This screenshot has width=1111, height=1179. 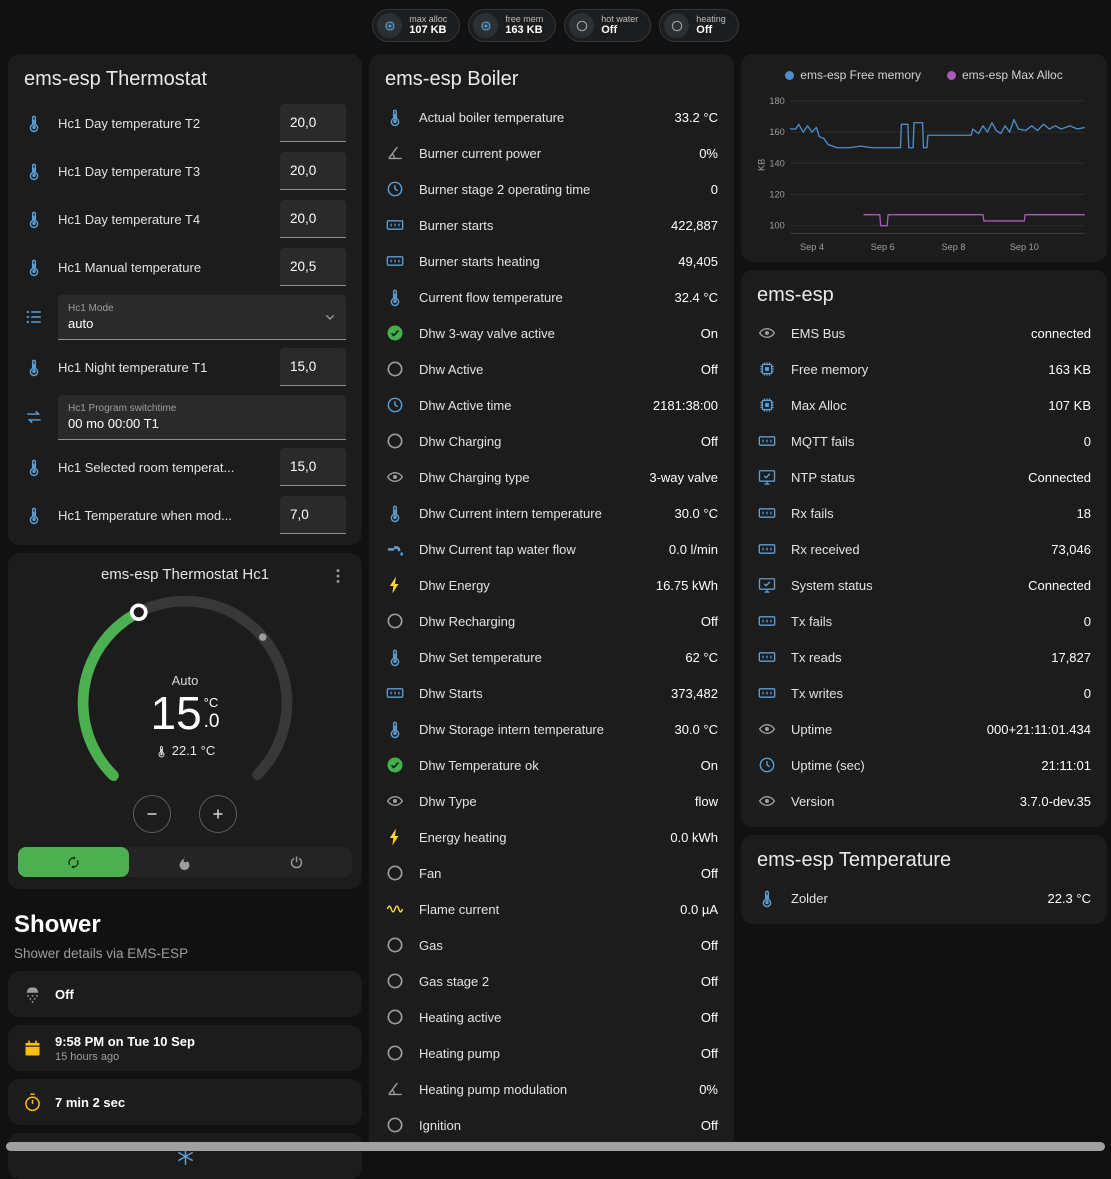 What do you see at coordinates (551, 1017) in the screenshot?
I see `entity-row: Heating active Off` at bounding box center [551, 1017].